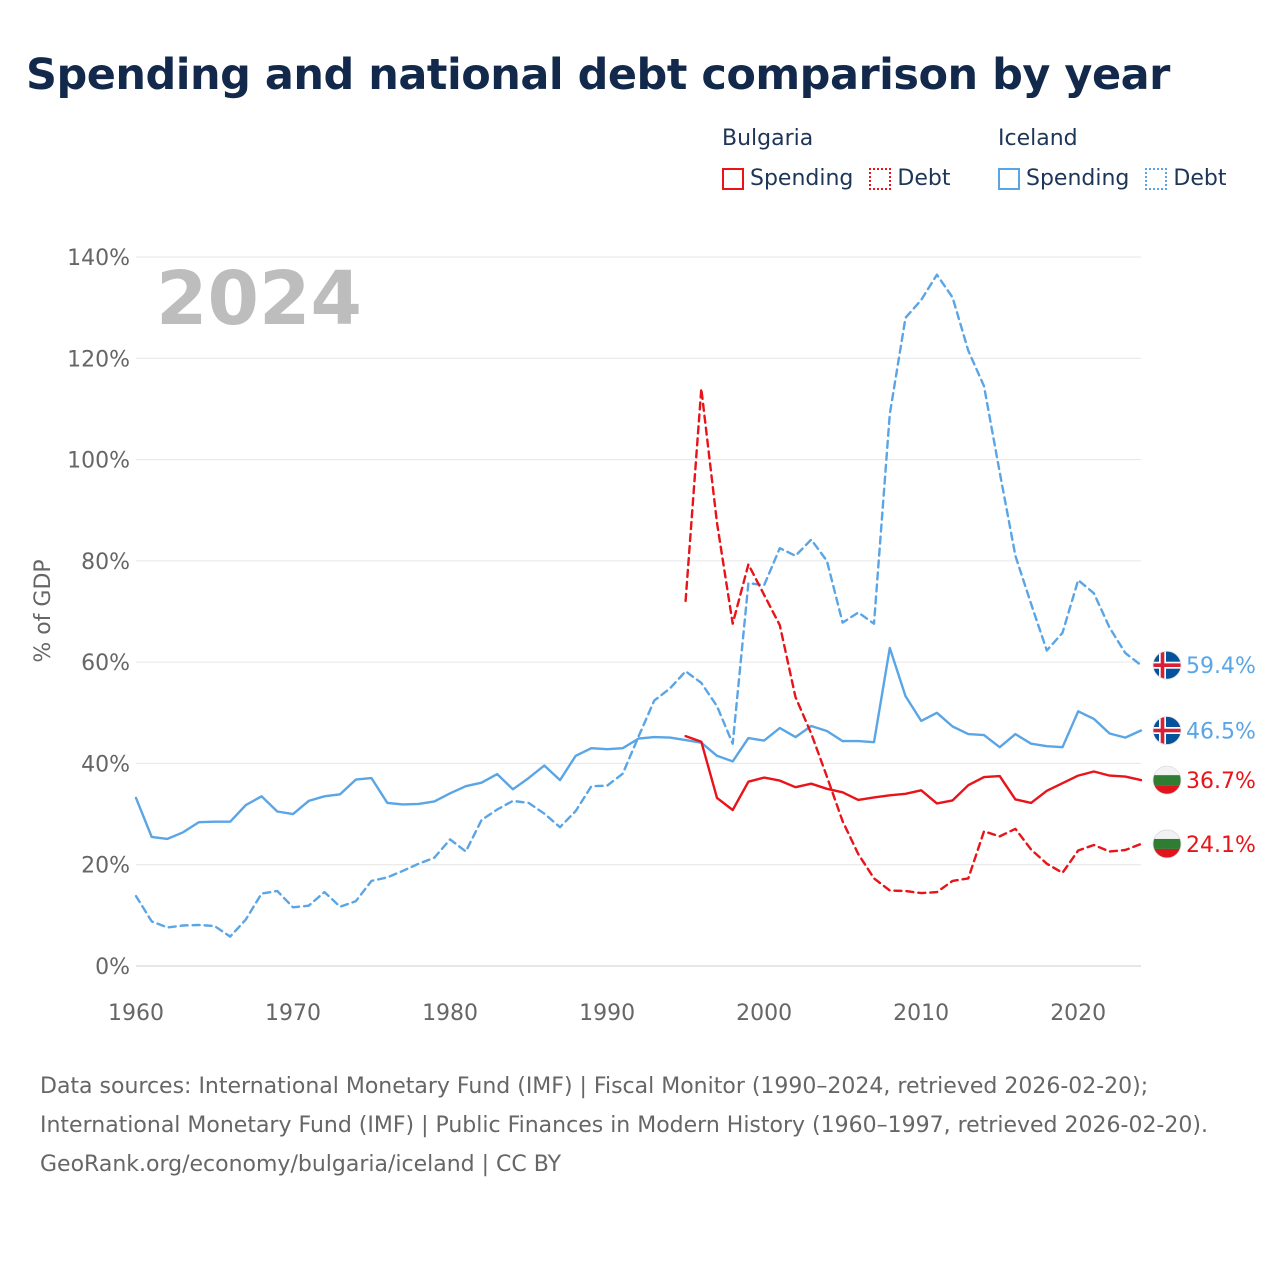  I want to click on y-tick-label: 60%, so click(105, 663).